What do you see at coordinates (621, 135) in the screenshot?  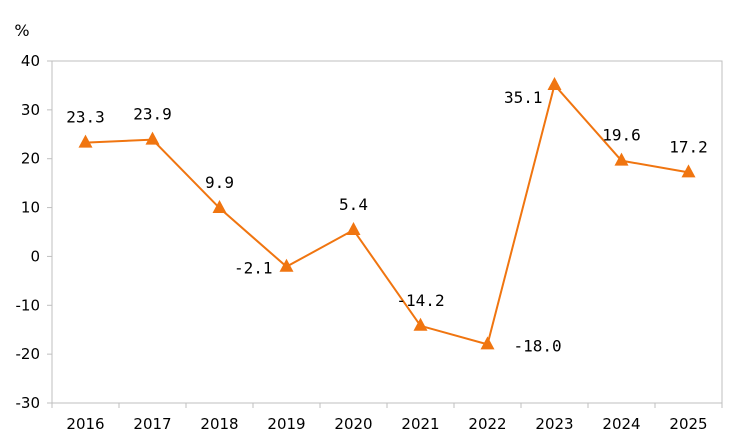 I see `data-label: 19.6` at bounding box center [621, 135].